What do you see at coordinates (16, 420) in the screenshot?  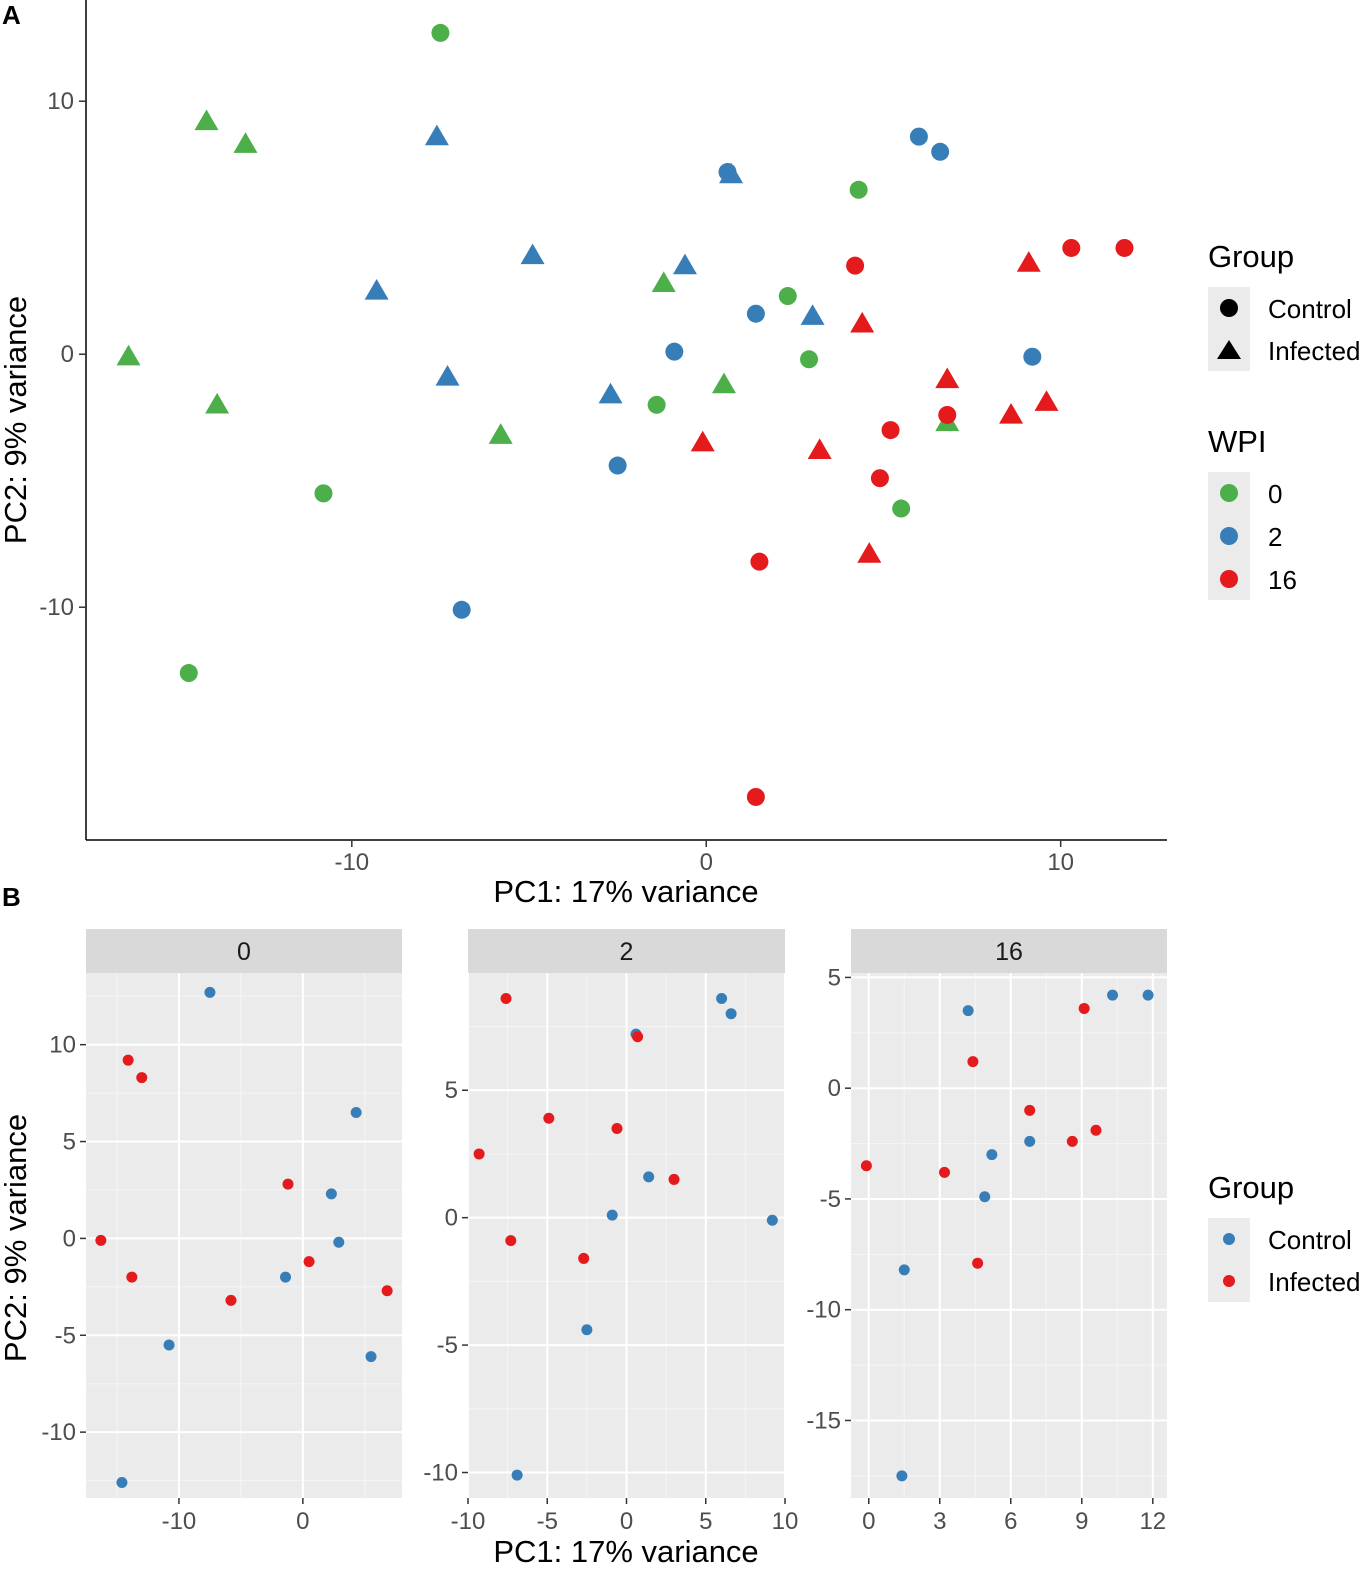 I see `panel-a-y-axis-title: PC2: 9% variance` at bounding box center [16, 420].